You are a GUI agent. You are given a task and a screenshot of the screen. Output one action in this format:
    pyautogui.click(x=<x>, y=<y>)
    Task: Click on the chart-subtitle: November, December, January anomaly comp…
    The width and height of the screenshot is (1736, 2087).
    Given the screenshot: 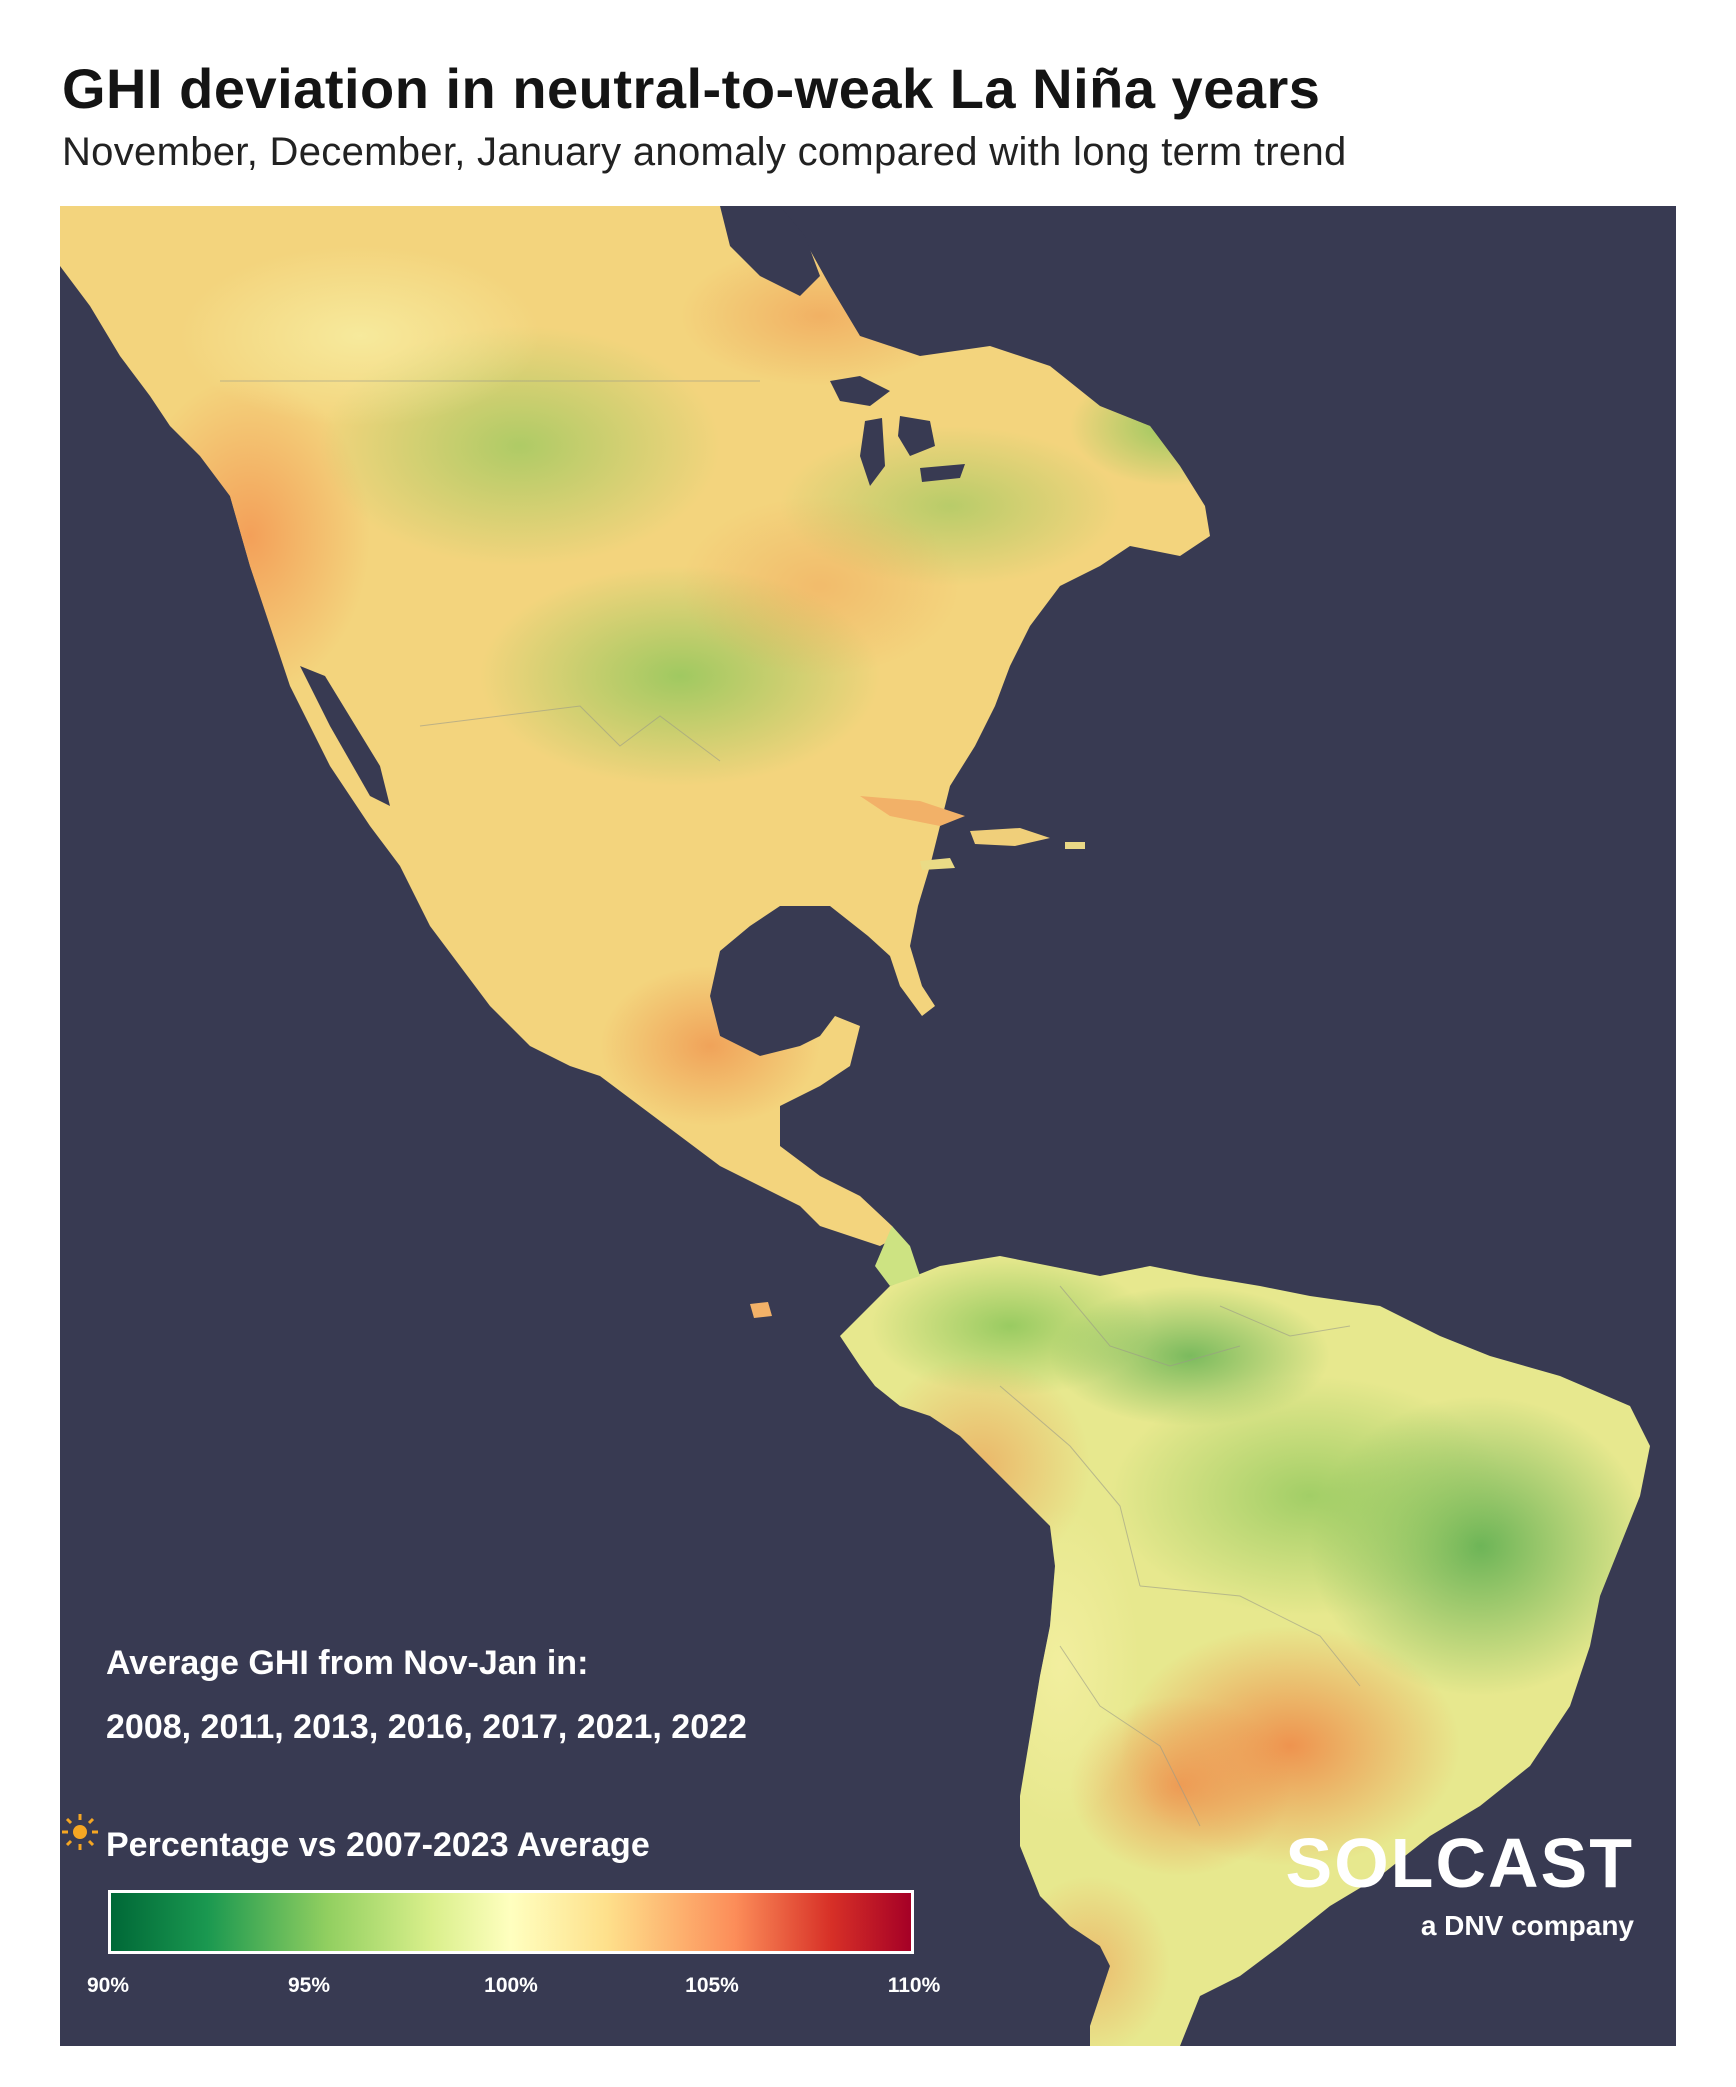 What is the action you would take?
    pyautogui.click(x=704, y=152)
    